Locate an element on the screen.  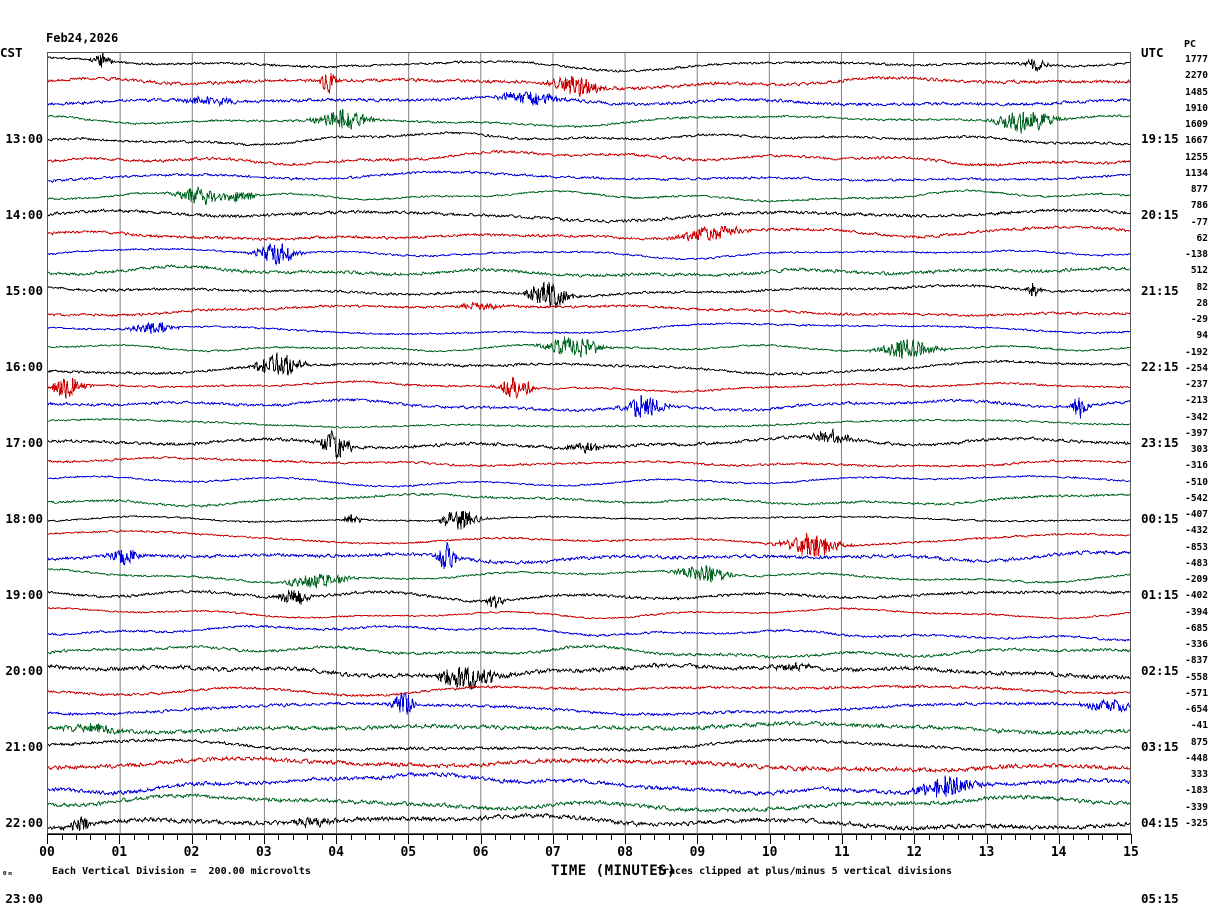
pc-value: -407 is located at coordinates (1196, 514).